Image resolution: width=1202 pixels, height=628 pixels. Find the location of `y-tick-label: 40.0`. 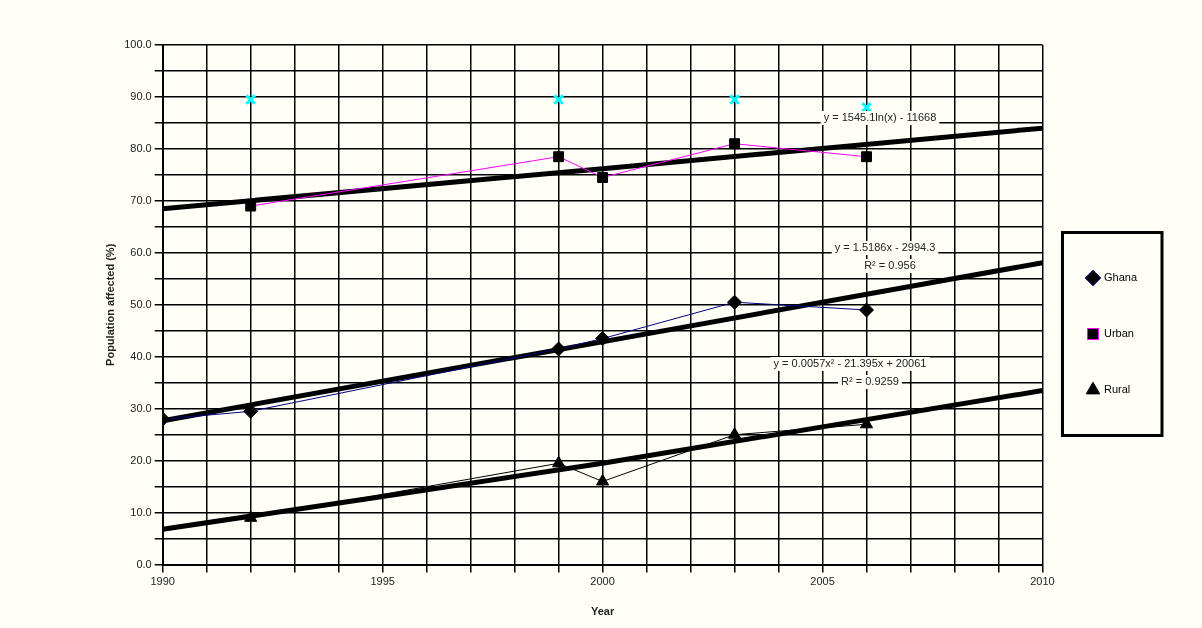

y-tick-label: 40.0 is located at coordinates (141, 355).